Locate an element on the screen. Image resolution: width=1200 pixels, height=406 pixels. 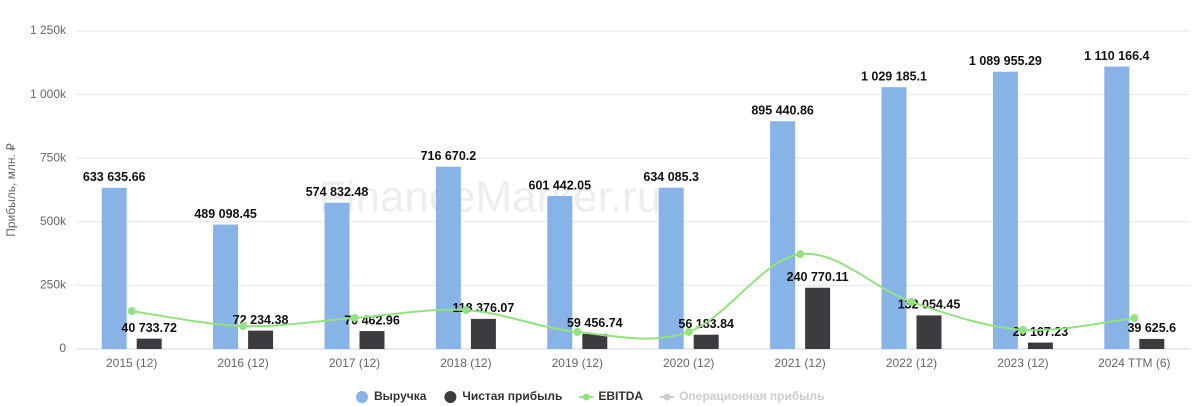
legend-item: Операционная прибыль is located at coordinates (742, 396).